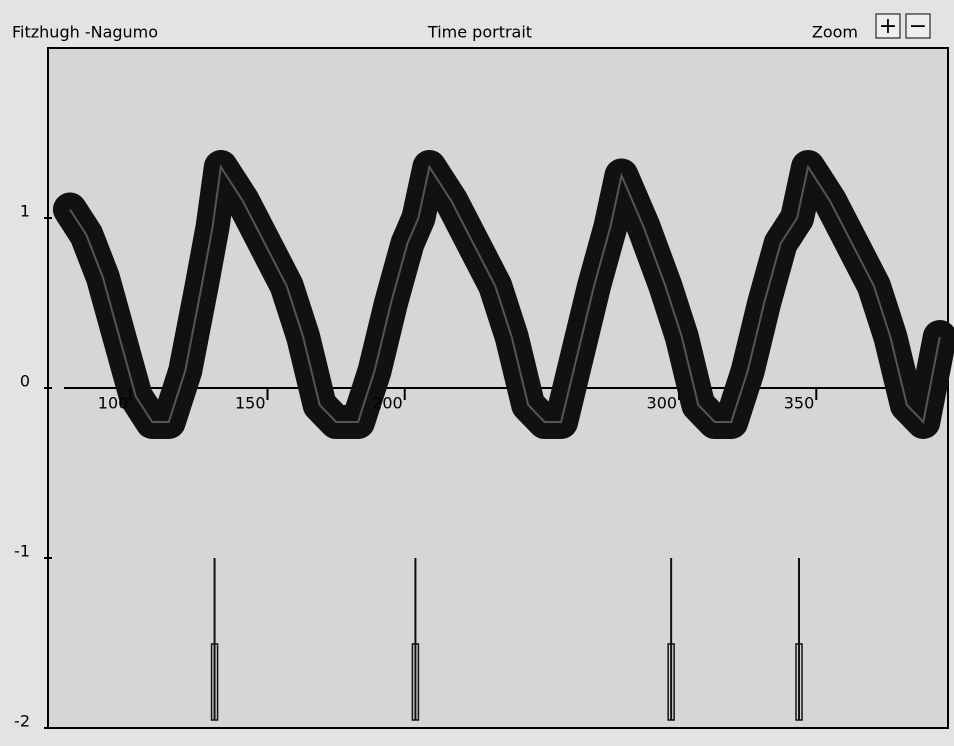  Describe the element at coordinates (25, 381) in the screenshot. I see `y-tick-label: 0` at that location.